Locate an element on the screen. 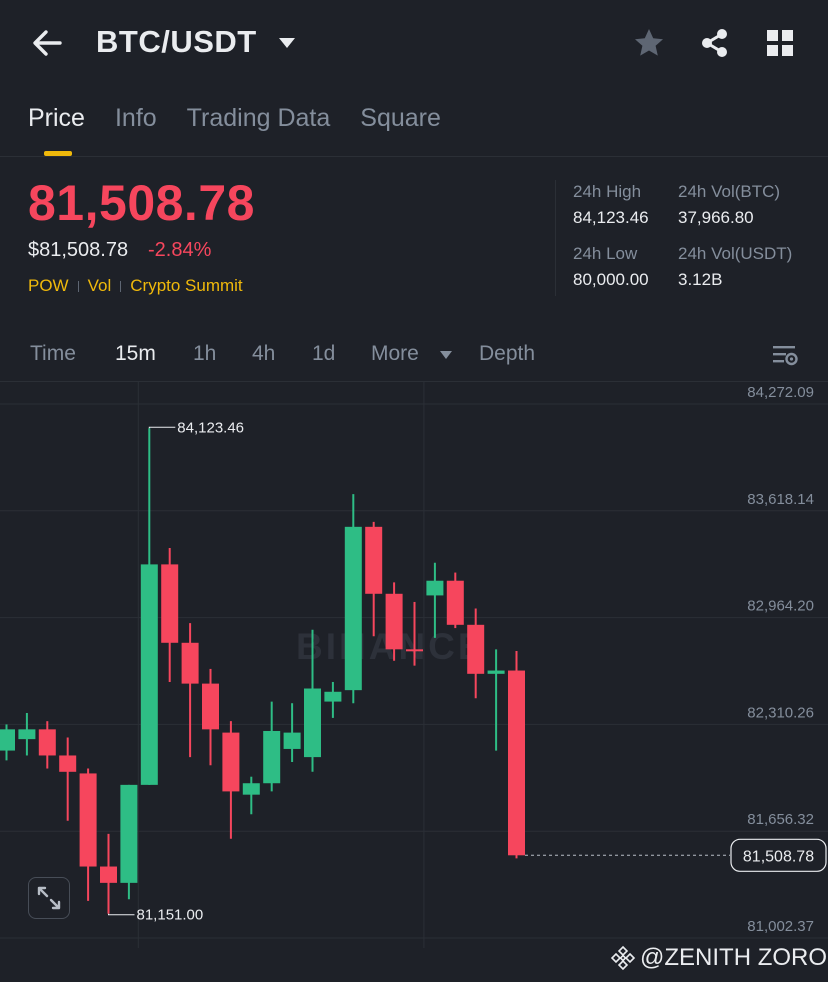 This screenshot has width=828, height=982. min-marker-line is located at coordinates (121, 914).